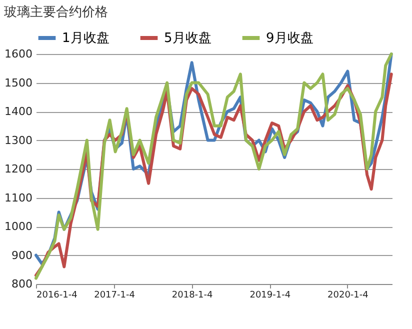 The width and height of the screenshot is (412, 329). I want to click on chart-title: 玻璃主要合约价格, so click(56, 12).